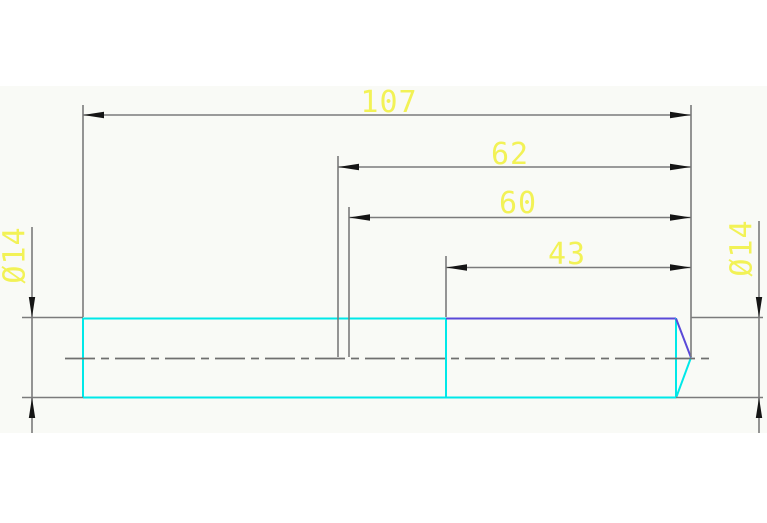 Image resolution: width=767 pixels, height=523 pixels. I want to click on dimension-43: 43, so click(568, 277).